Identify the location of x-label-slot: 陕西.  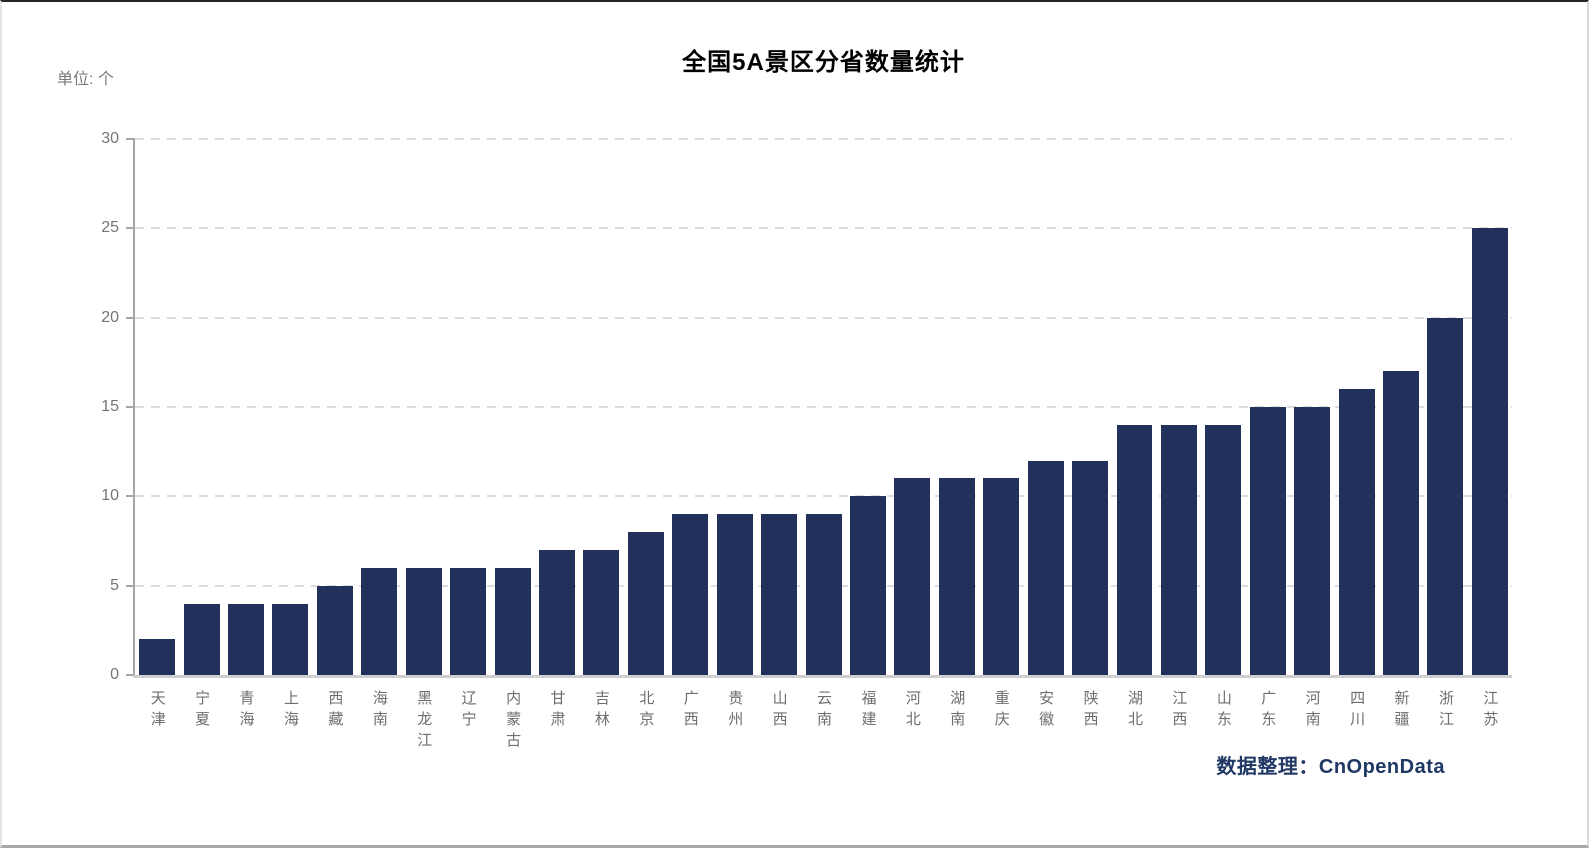
(1090, 721).